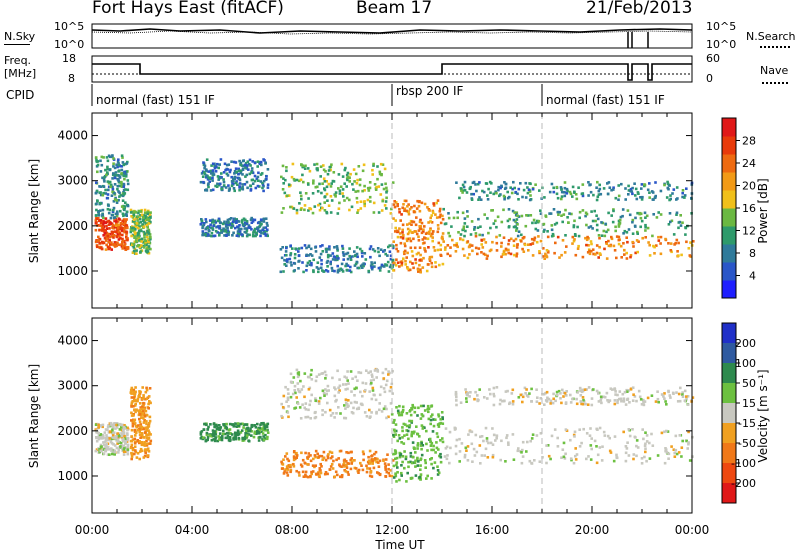 This screenshot has width=800, height=554. What do you see at coordinates (71, 78) in the screenshot?
I see `freq-tick-bottom: 8` at bounding box center [71, 78].